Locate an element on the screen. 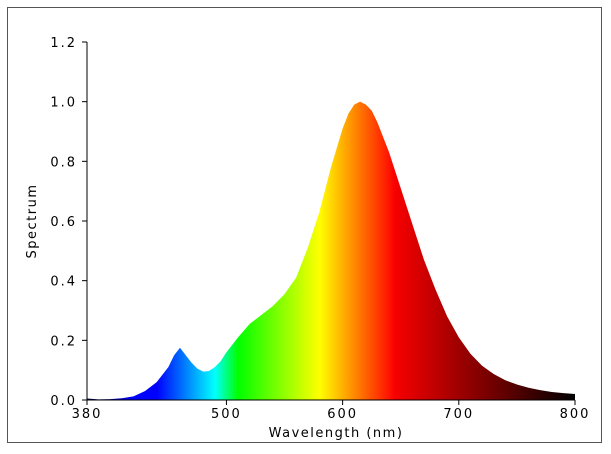 The image size is (611, 454). y-tick-label: 1.2 is located at coordinates (63, 43).